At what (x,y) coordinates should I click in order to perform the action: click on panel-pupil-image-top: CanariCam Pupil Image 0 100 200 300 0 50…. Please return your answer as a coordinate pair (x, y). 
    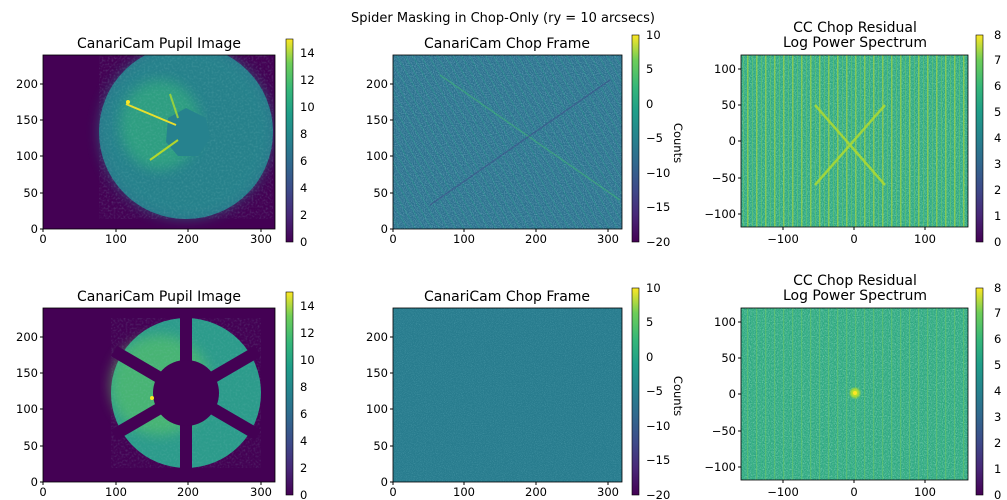
    Looking at the image, I should click on (165, 142).